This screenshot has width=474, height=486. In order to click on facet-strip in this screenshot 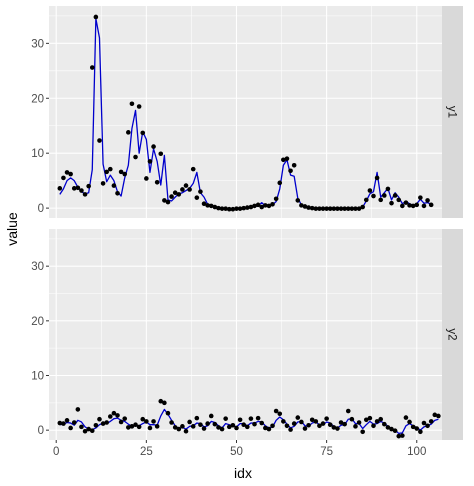, I will do `click(452, 112)`.